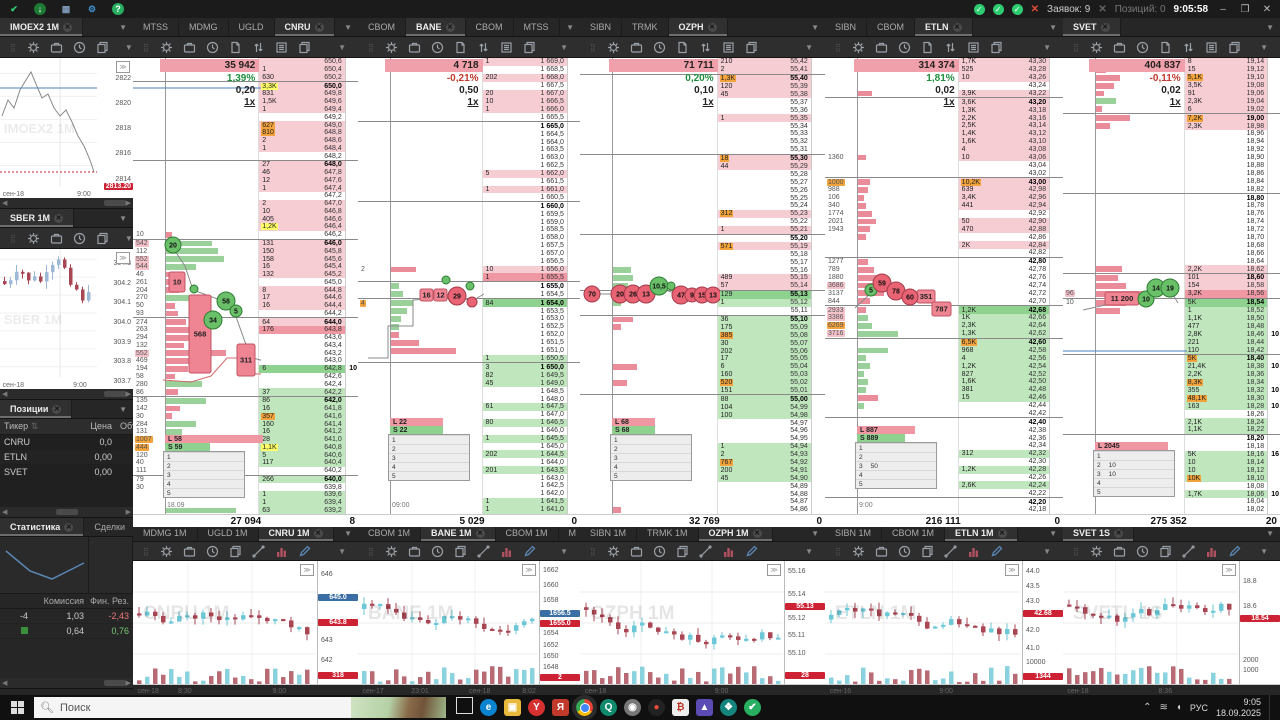  What do you see at coordinates (1037, 173) in the screenshot?
I see `price-level: 43,02` at bounding box center [1037, 173].